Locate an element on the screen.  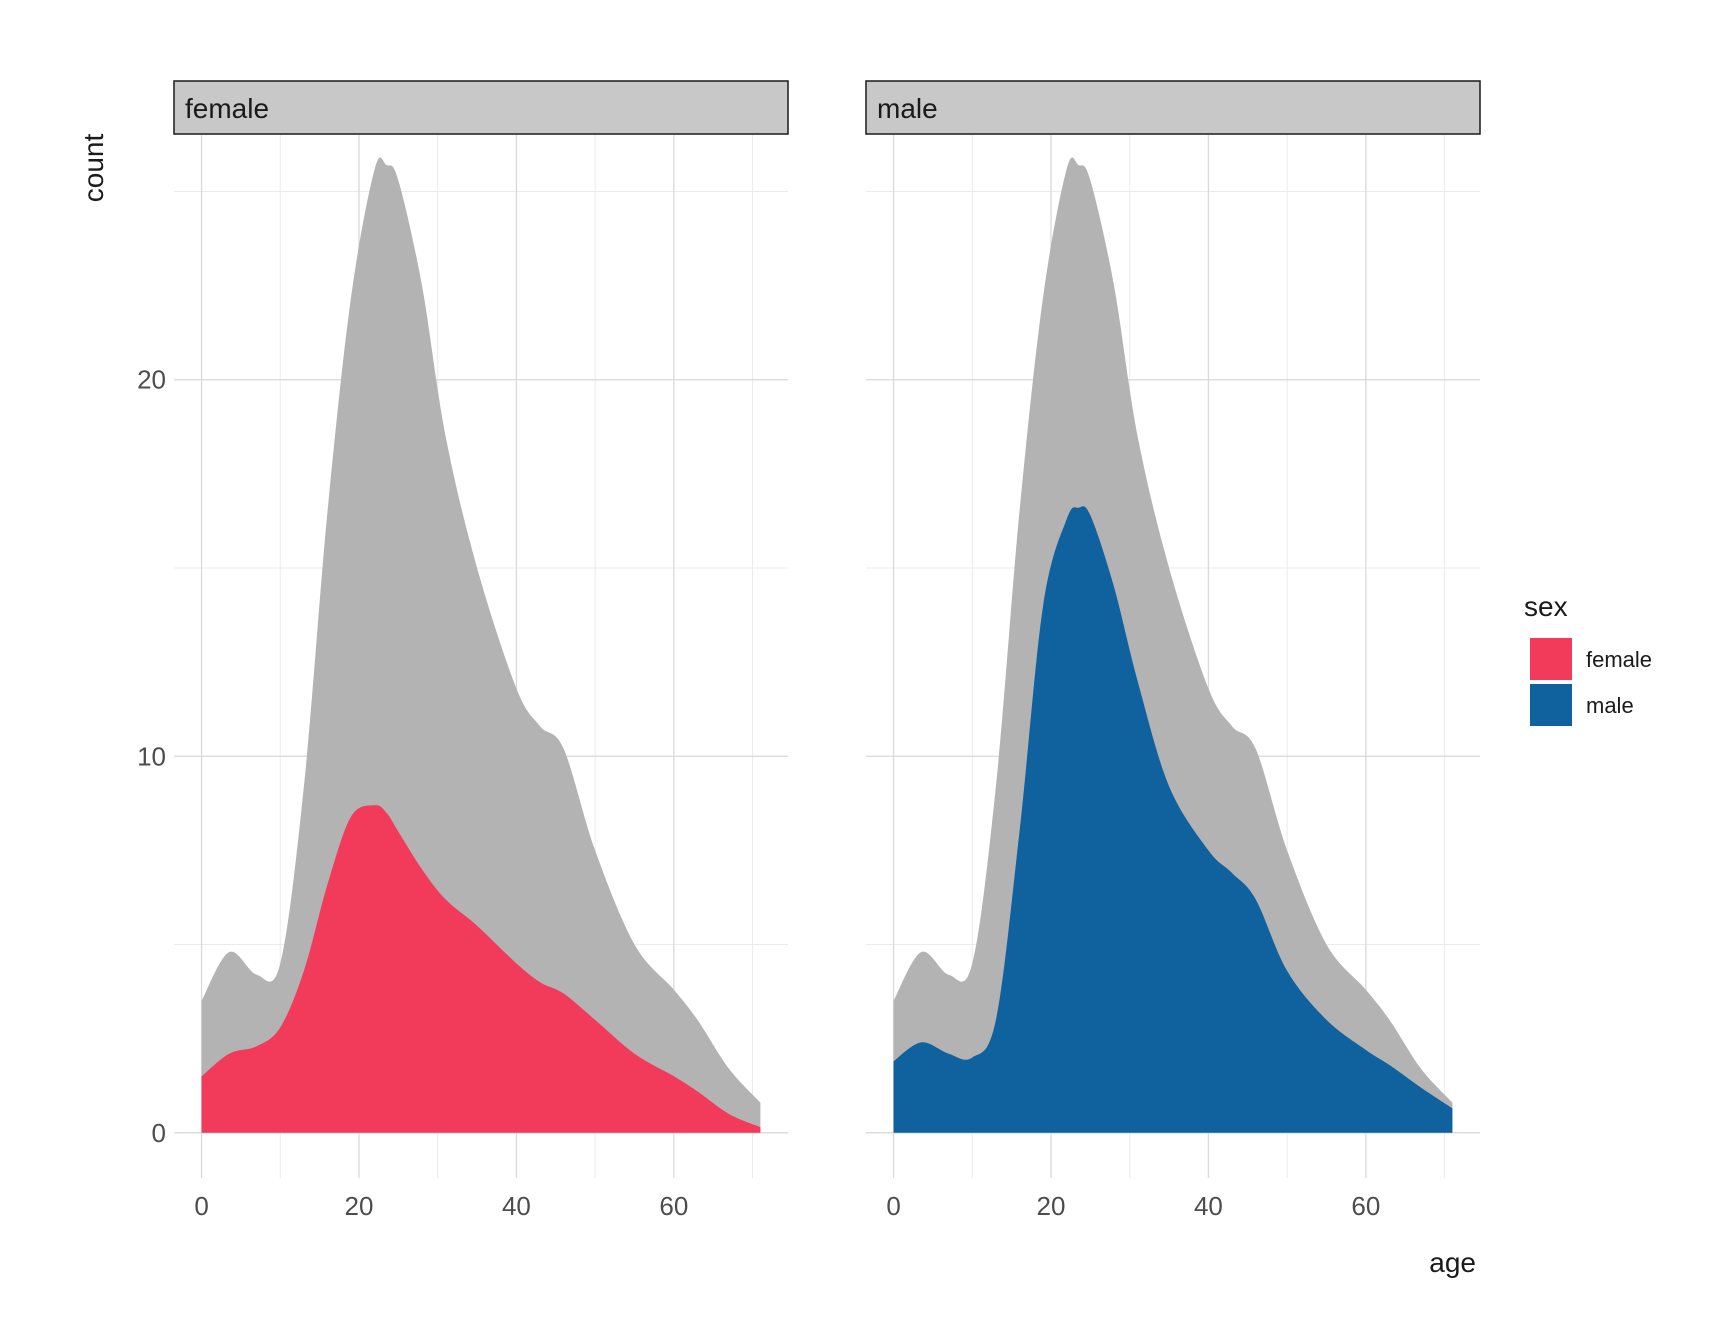
legend: sex female male is located at coordinates (1588, 658).